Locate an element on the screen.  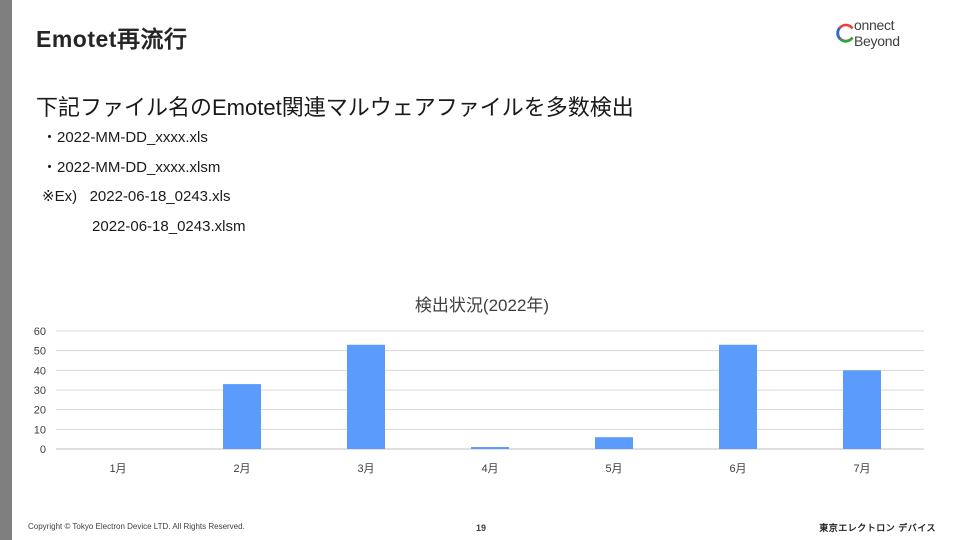
section-heading: 下記ファイル名のEmotet関連マルウェアファイルを多数検出 is located at coordinates (335, 107).